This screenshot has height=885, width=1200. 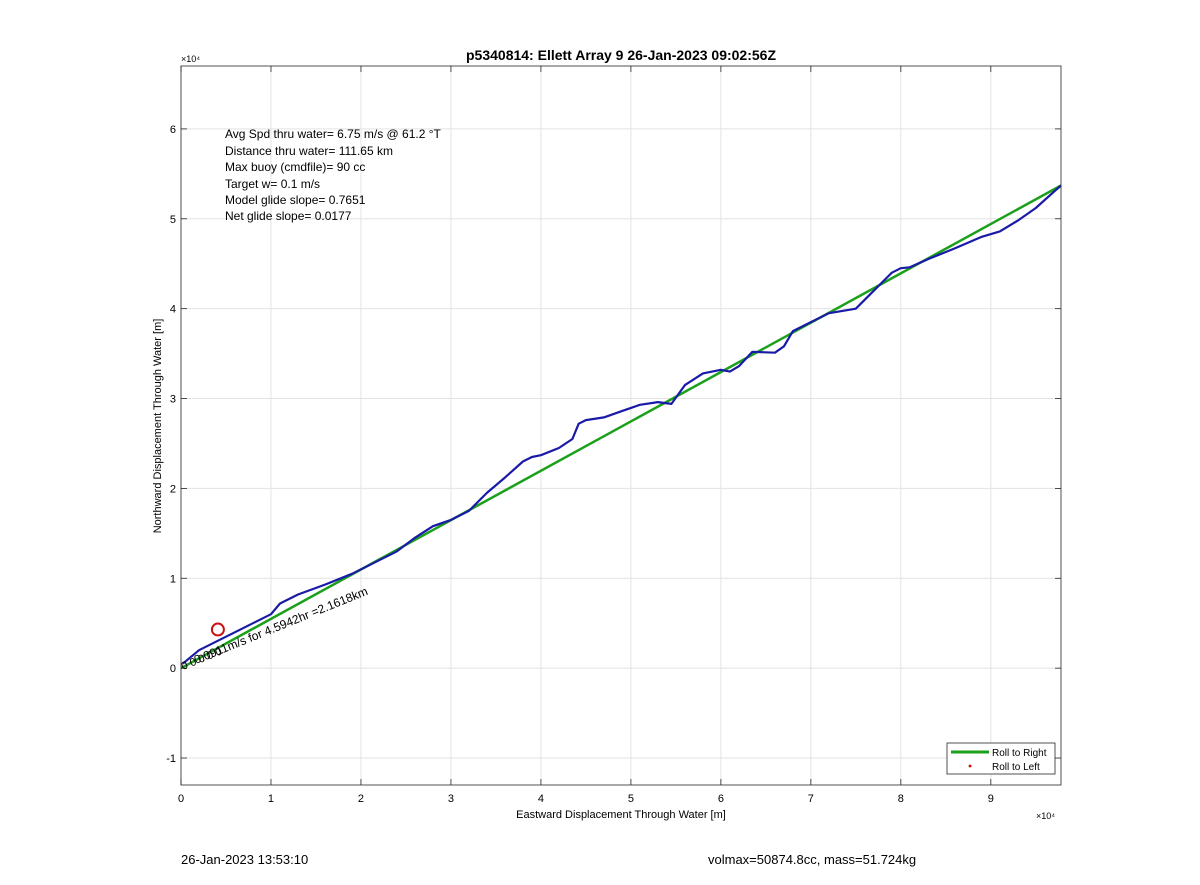 What do you see at coordinates (991, 799) in the screenshot?
I see `x-tick-label: 9` at bounding box center [991, 799].